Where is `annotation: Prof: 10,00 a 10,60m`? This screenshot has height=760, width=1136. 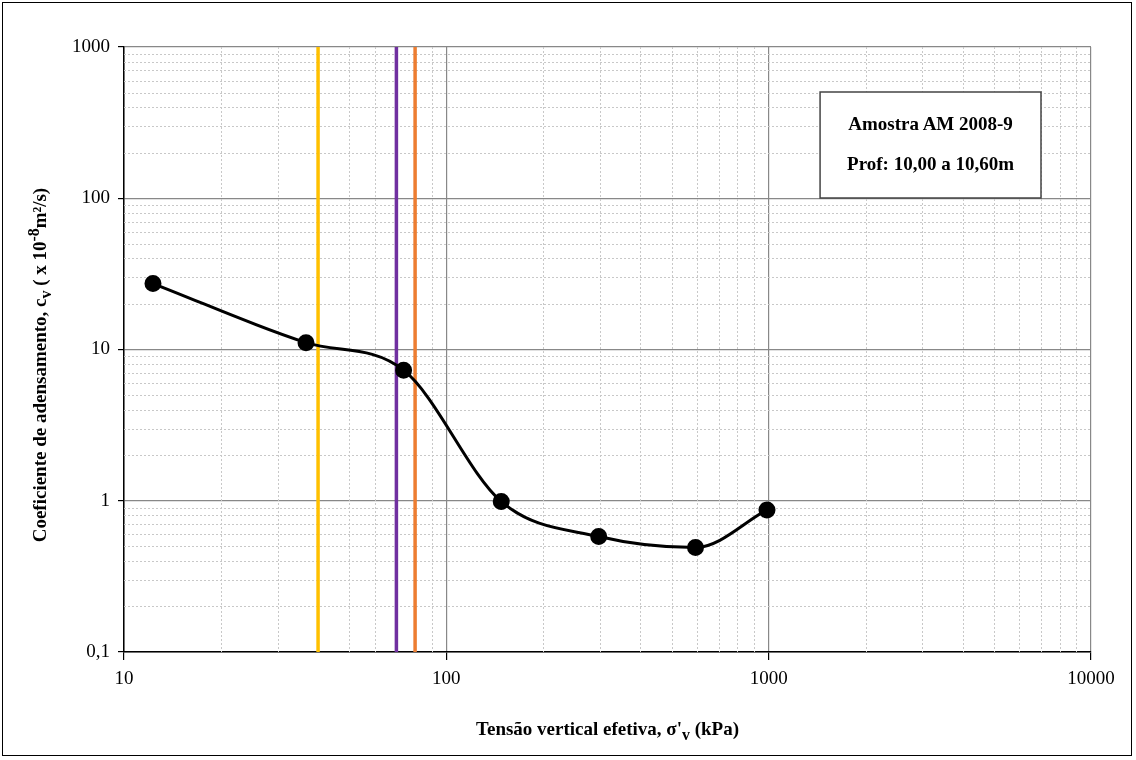 annotation: Prof: 10,00 a 10,60m is located at coordinates (931, 163).